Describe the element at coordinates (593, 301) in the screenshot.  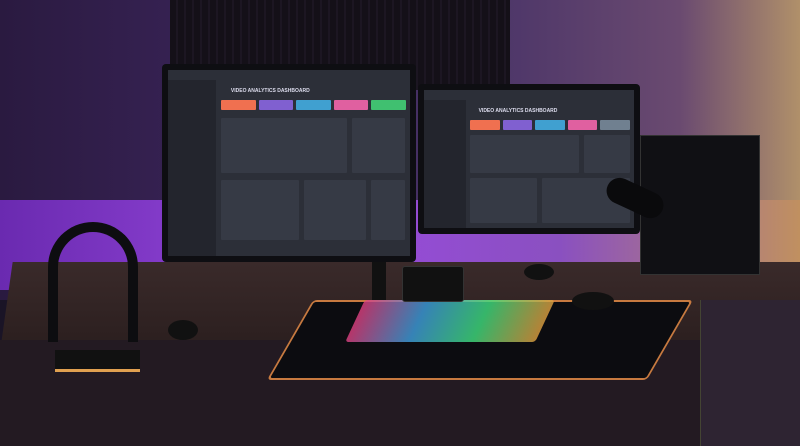
I see `mouse` at that location.